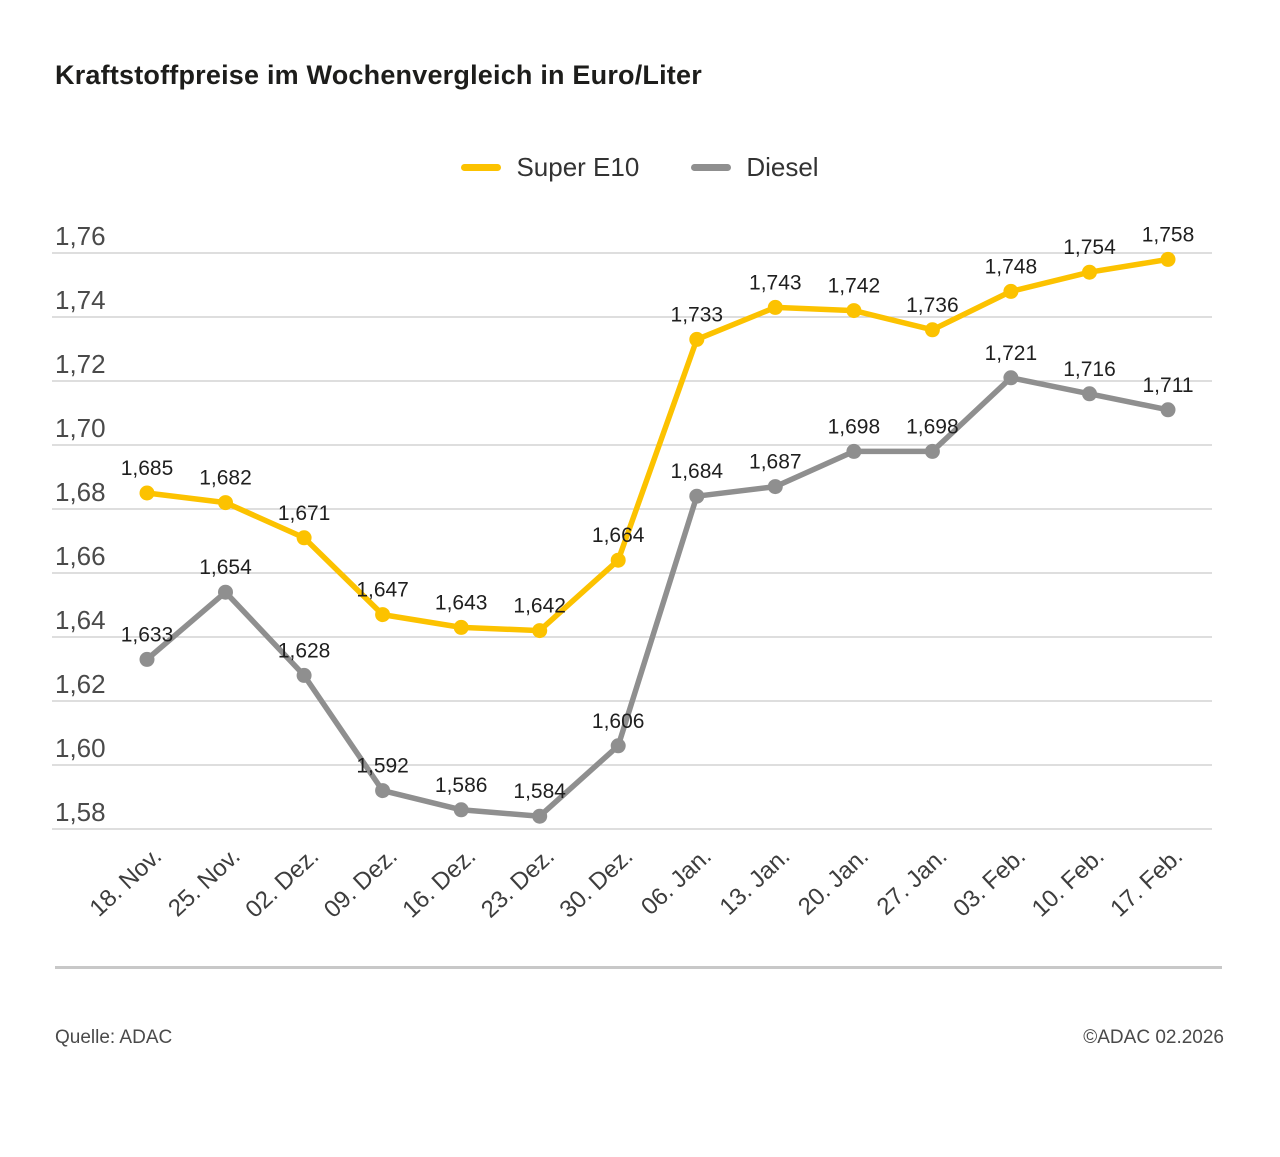 Image resolution: width=1280 pixels, height=1157 pixels. I want to click on legend-swatch-super-e10-icon, so click(481, 167).